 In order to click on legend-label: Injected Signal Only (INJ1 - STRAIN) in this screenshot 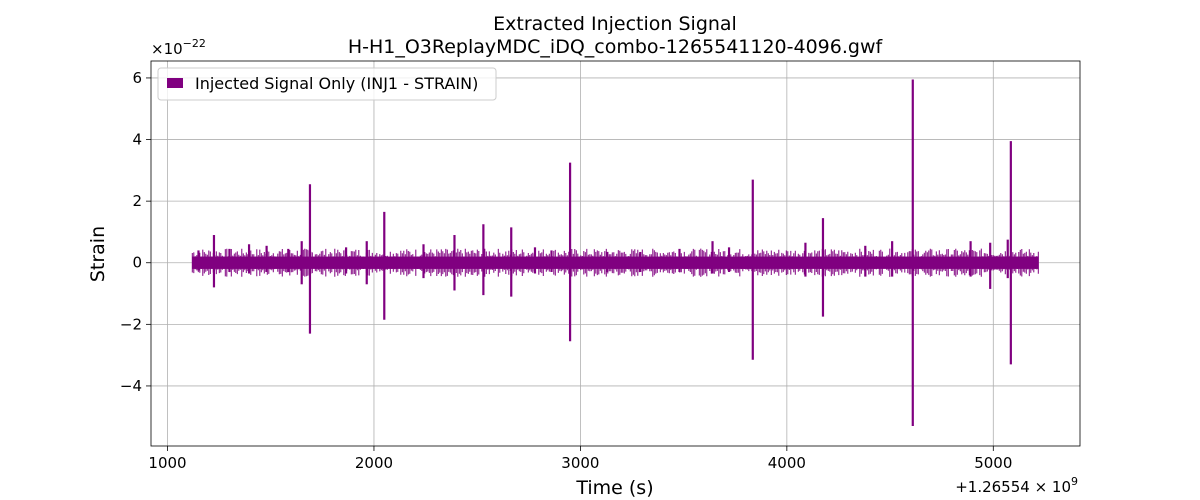, I will do `click(336, 83)`.